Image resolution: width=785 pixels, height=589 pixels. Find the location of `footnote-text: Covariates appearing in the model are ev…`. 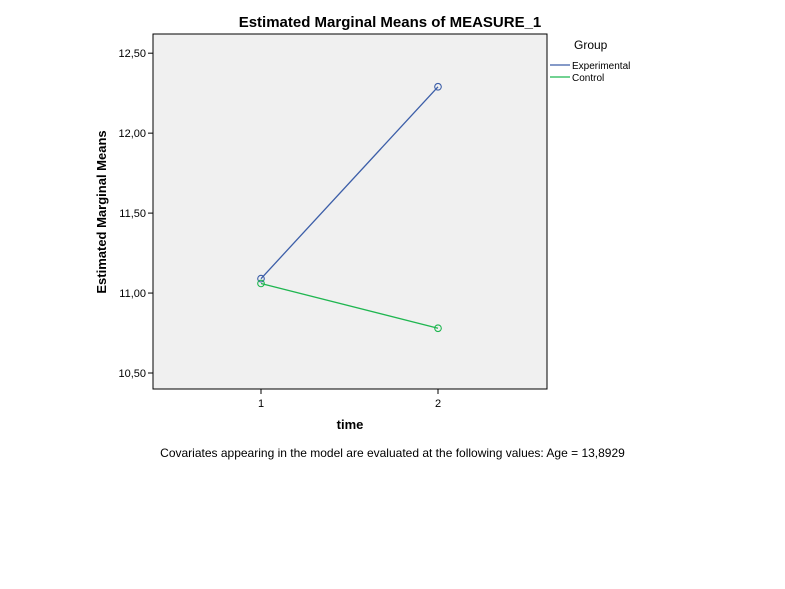

footnote-text: Covariates appearing in the model are ev… is located at coordinates (392, 453).